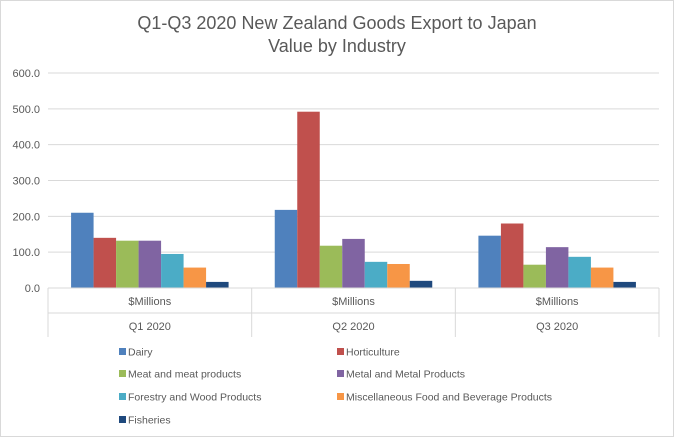 Image resolution: width=674 pixels, height=441 pixels. What do you see at coordinates (26, 253) in the screenshot?
I see `y-tick-label: 100.0` at bounding box center [26, 253].